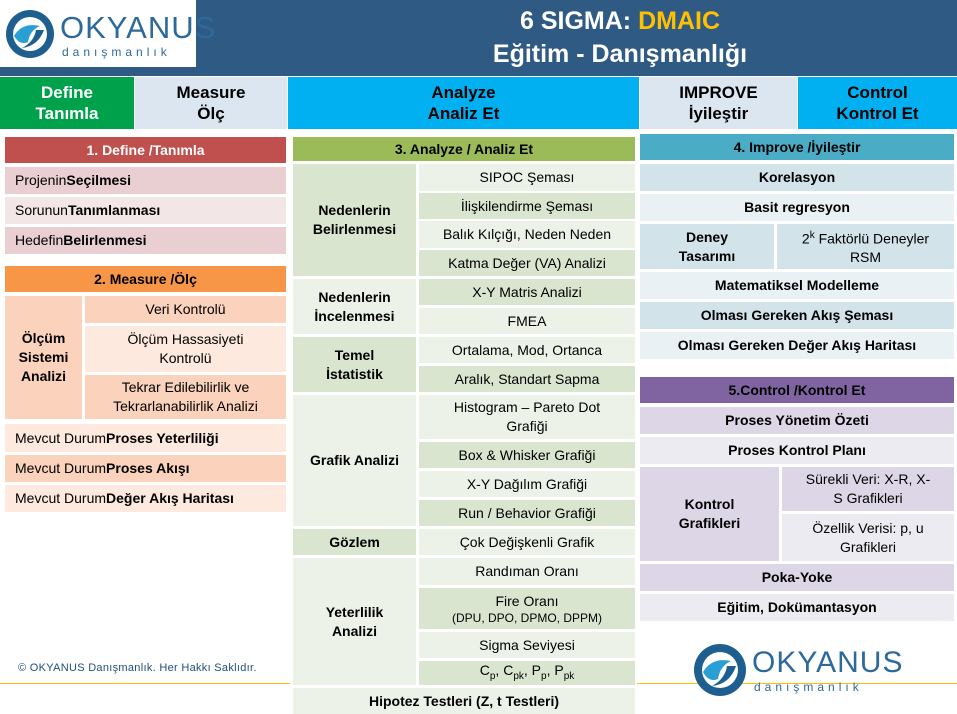 The height and width of the screenshot is (714, 957). What do you see at coordinates (797, 177) in the screenshot?
I see `improve-item: Korelasyon` at bounding box center [797, 177].